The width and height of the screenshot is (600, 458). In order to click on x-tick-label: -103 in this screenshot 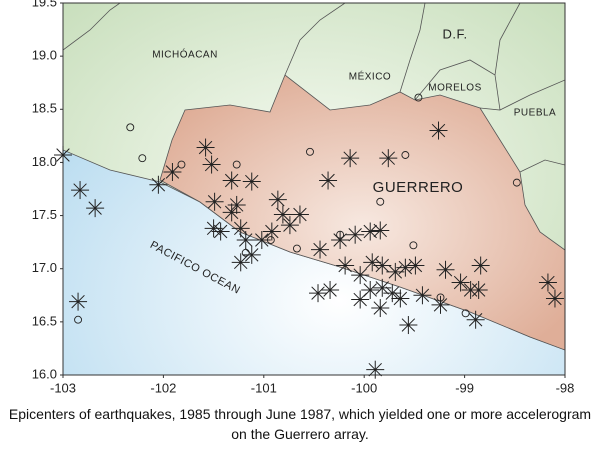, I will do `click(63, 387)`.